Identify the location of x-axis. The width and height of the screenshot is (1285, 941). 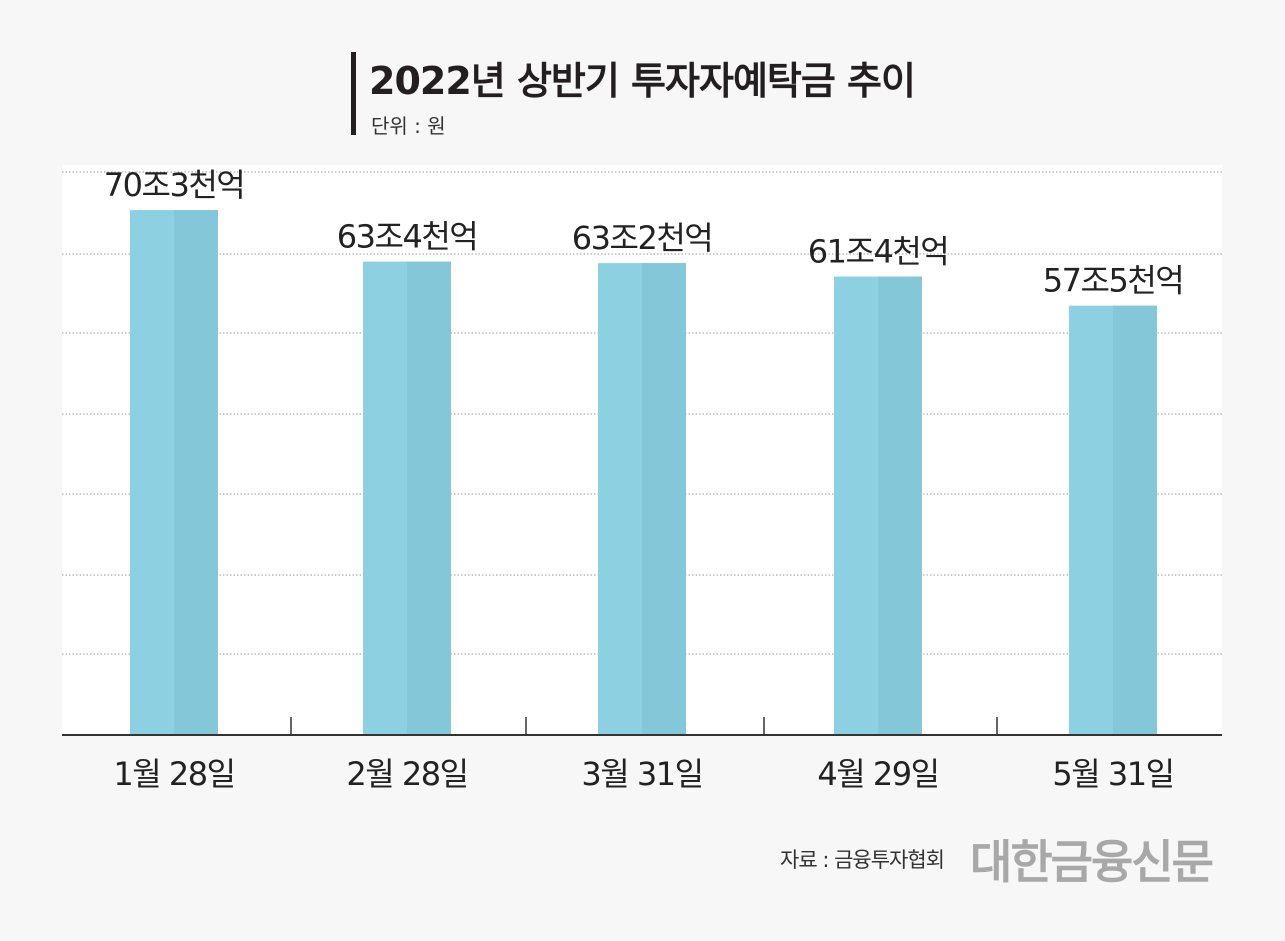
(642, 726).